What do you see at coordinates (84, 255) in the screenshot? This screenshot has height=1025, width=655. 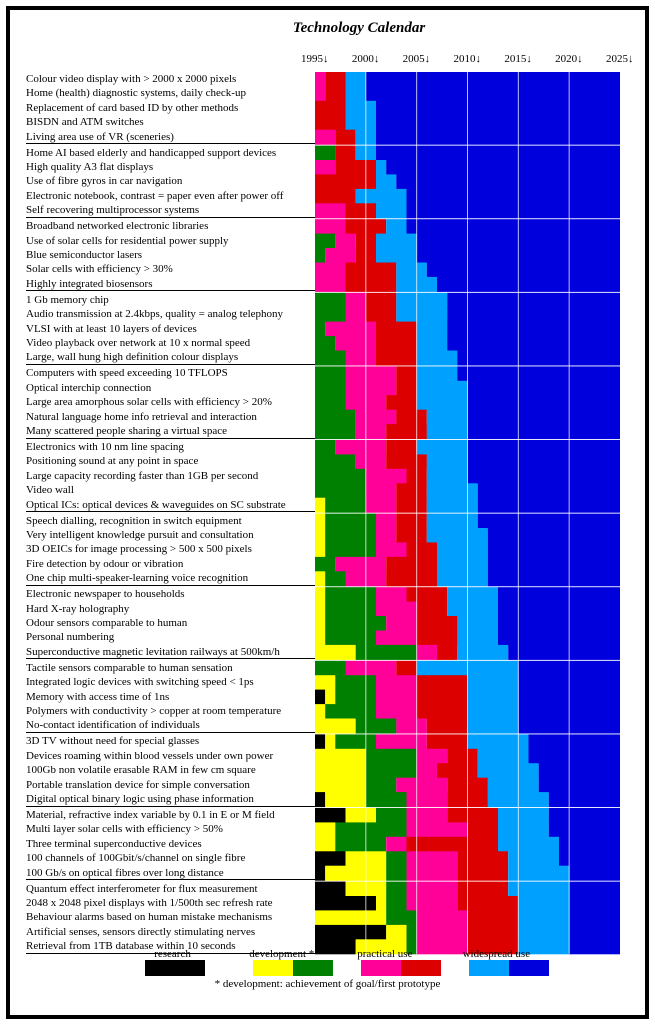 I see `row-label: Blue semiconductor lasers` at bounding box center [84, 255].